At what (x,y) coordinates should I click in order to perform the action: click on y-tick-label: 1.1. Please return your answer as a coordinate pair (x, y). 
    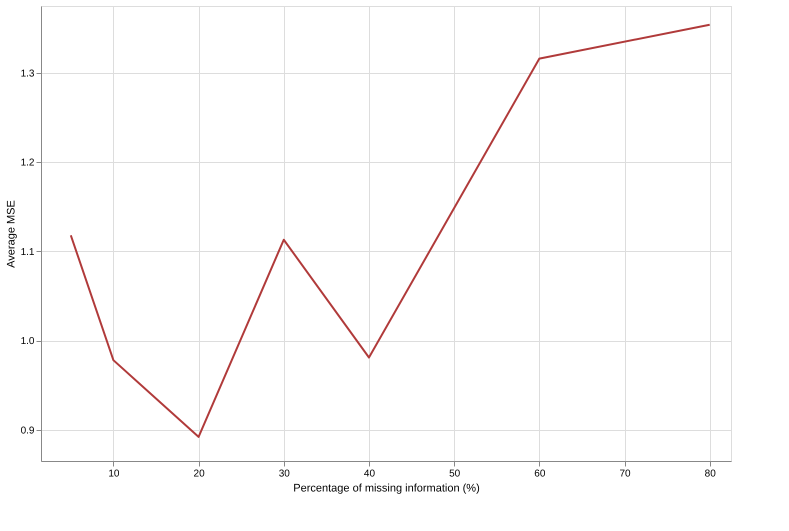
    Looking at the image, I should click on (27, 252).